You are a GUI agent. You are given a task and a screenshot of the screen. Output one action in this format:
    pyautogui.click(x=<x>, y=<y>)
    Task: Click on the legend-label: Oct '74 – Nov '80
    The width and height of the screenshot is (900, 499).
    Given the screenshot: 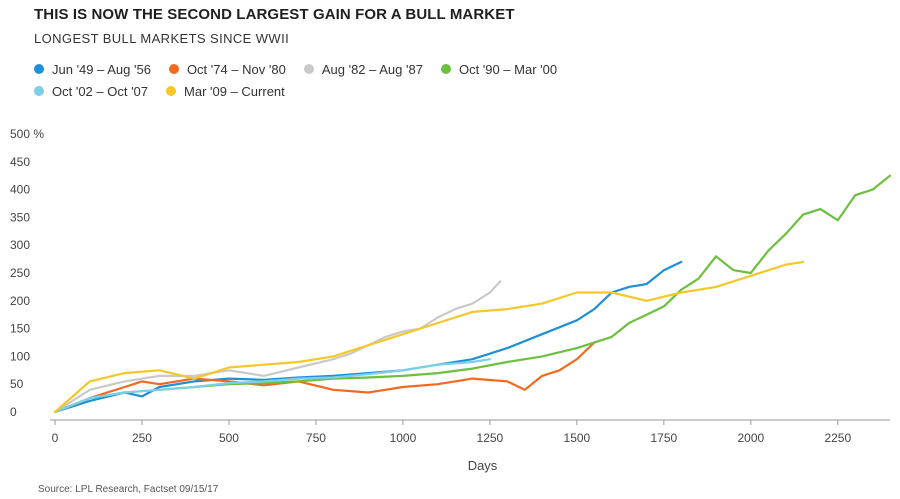 What is the action you would take?
    pyautogui.click(x=236, y=69)
    